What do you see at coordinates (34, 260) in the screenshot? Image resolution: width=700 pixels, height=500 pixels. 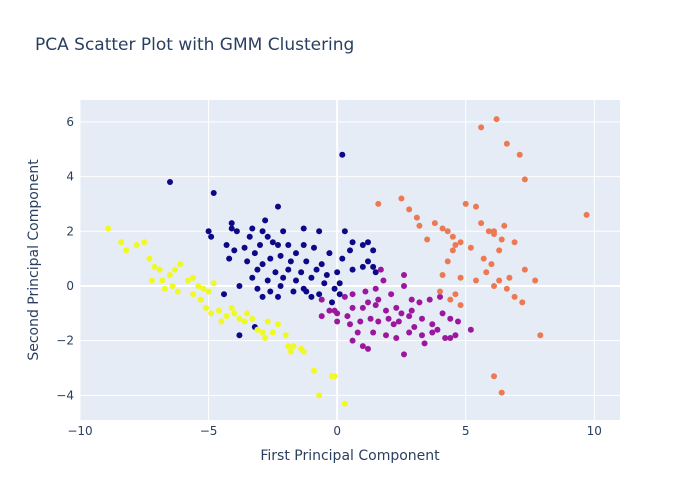 I see `y-axis-title: Second Principal Component` at bounding box center [34, 260].